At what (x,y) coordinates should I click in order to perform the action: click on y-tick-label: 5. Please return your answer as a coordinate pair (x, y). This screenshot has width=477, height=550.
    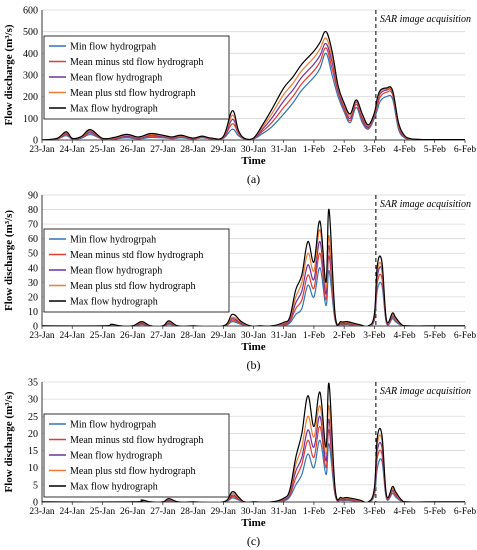
    Looking at the image, I should click on (35, 485).